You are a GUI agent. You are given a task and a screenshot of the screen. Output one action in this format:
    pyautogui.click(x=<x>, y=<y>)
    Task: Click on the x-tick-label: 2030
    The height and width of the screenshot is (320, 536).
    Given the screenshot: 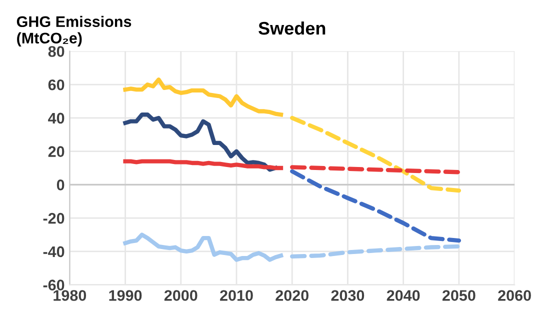 What is the action you would take?
    pyautogui.click(x=347, y=295)
    